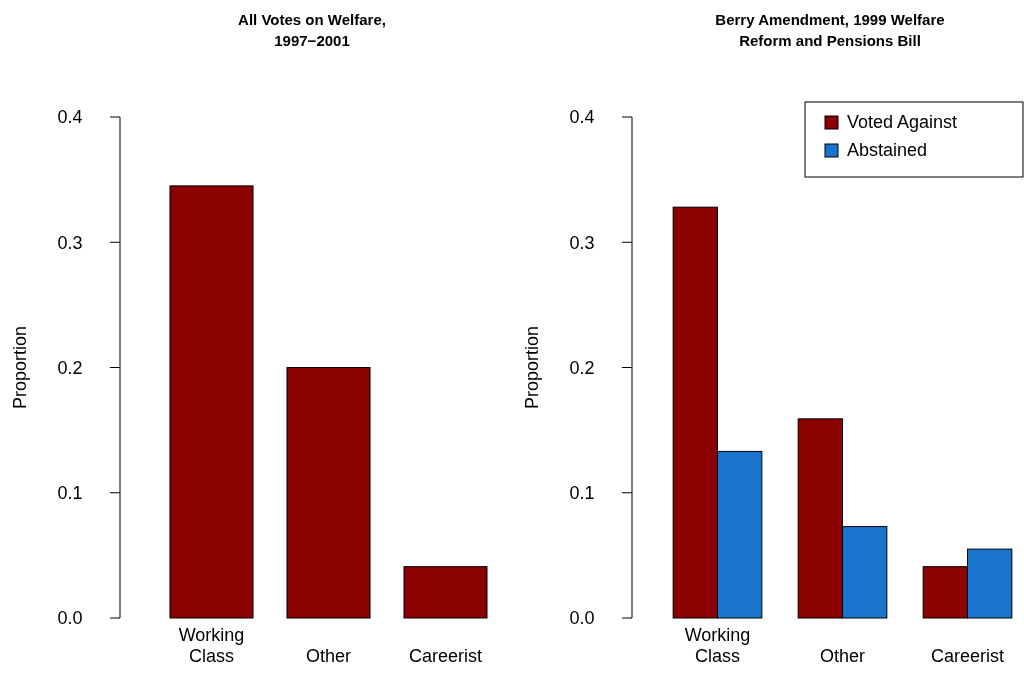 The width and height of the screenshot is (1024, 675). Describe the element at coordinates (830, 30) in the screenshot. I see `chart-title: Berry Amendment, 1999 Welfare Reform and Pensions Bill` at that location.